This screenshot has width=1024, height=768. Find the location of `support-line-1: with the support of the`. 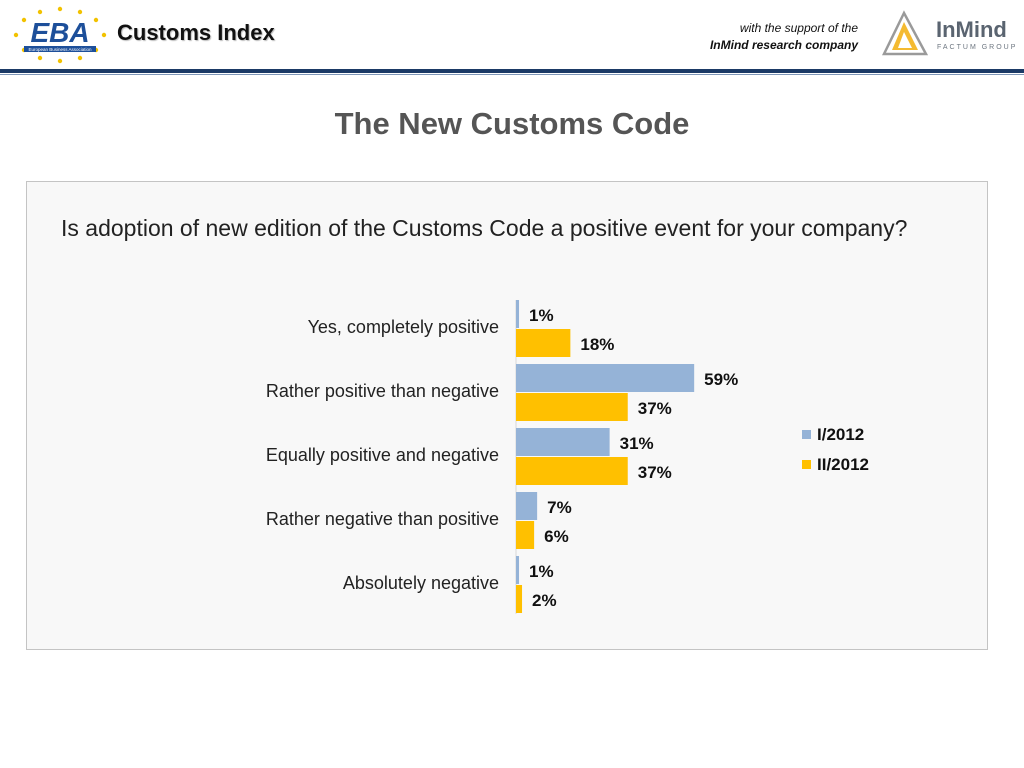

support-line-1: with the support of the is located at coordinates (798, 28).